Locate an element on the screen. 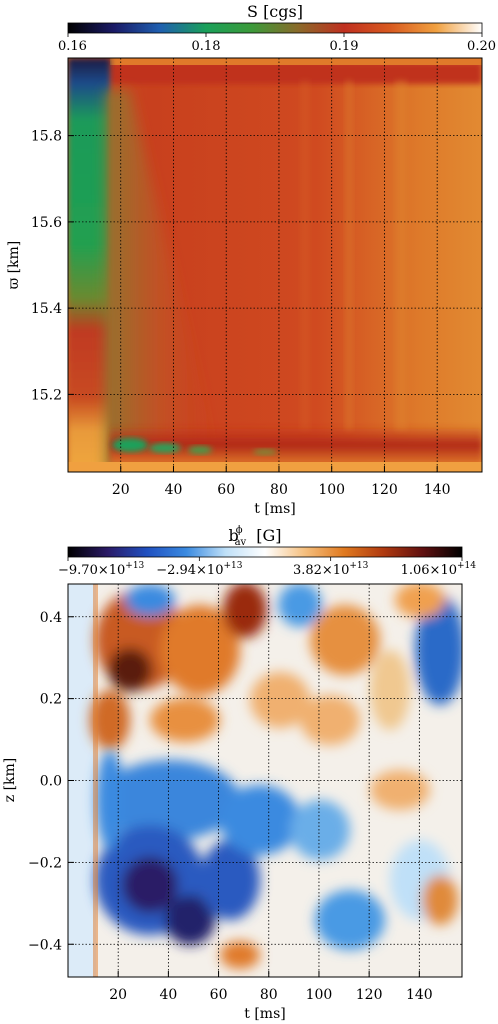 The image size is (498, 1024). colorbar-1-tick-label: 0.18 is located at coordinates (206, 46).